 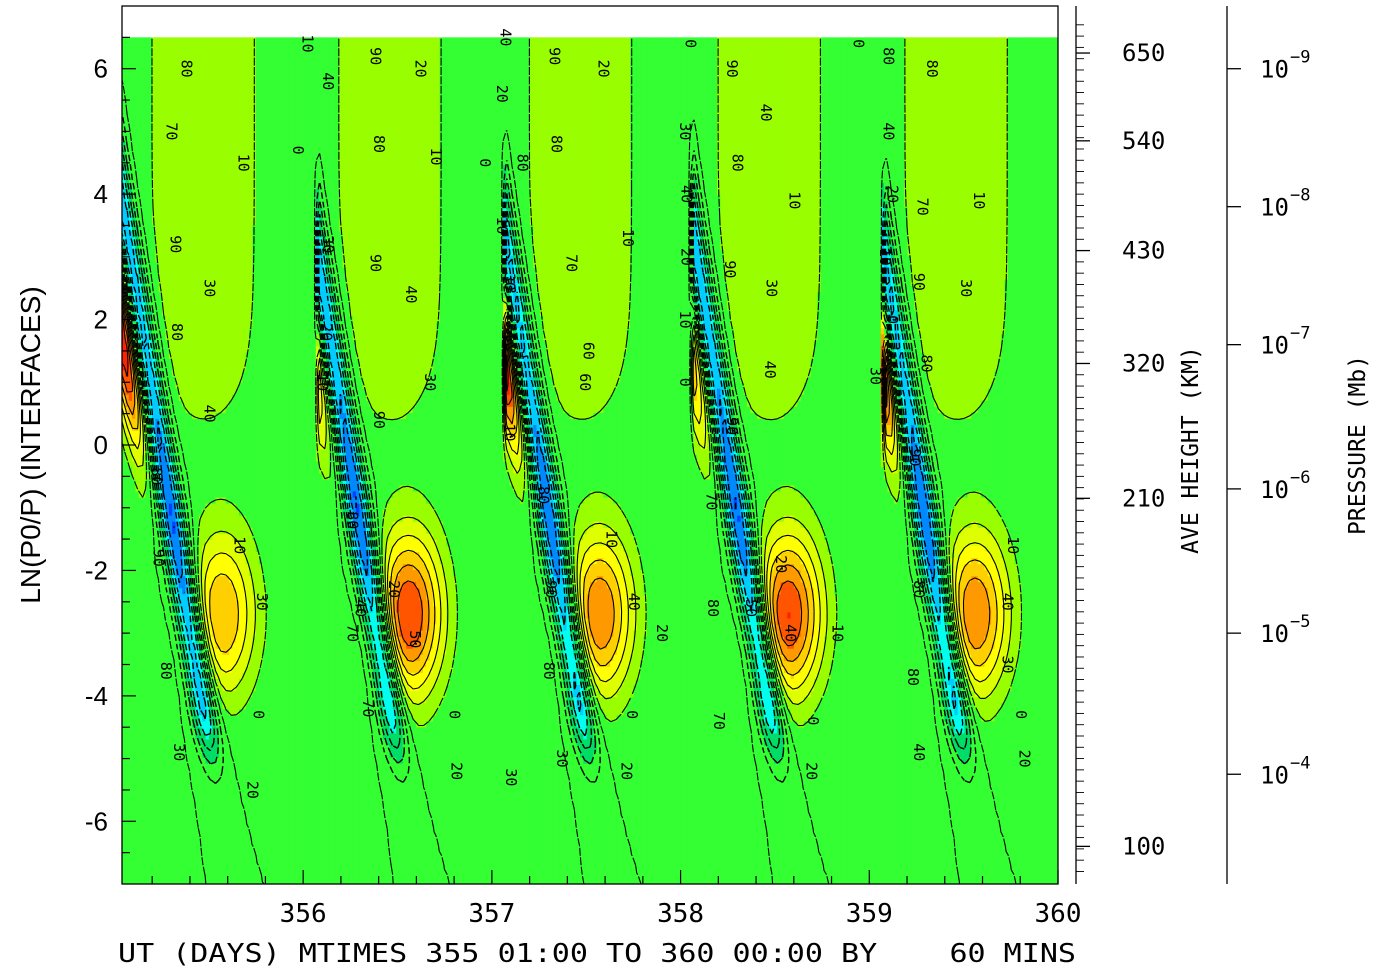 What do you see at coordinates (1358, 445) in the screenshot?
I see `pressure-axis-title: PRESSURE (Mb)` at bounding box center [1358, 445].